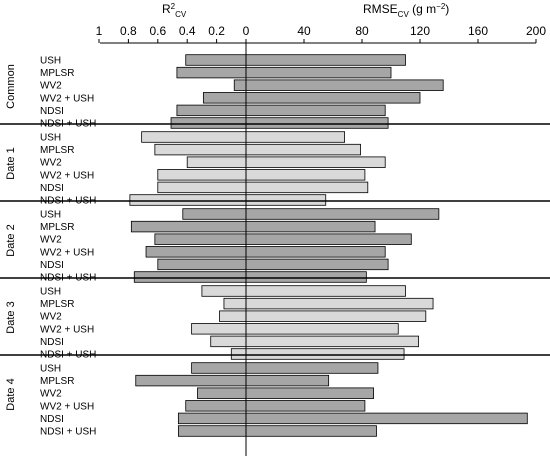  What do you see at coordinates (536, 31) in the screenshot?
I see `right-axis-tick-label: 200` at bounding box center [536, 31].